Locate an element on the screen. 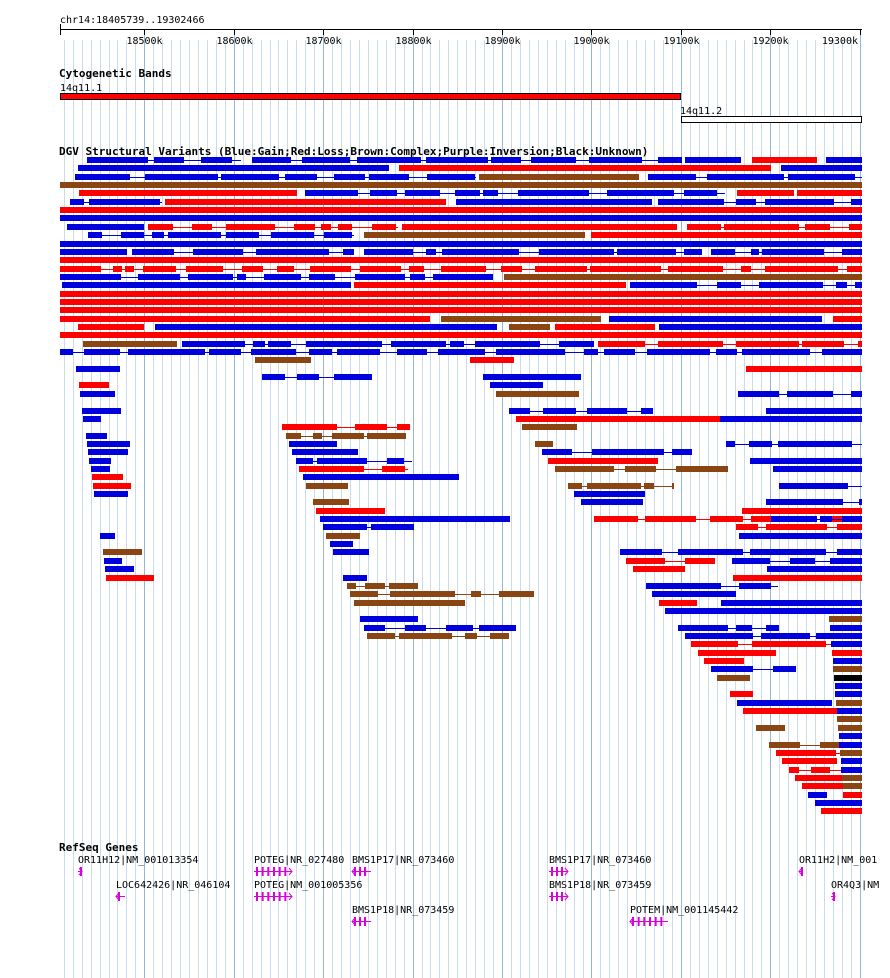 The image size is (890, 978). refseq-track-title: RefSeq Genes is located at coordinates (99, 847).